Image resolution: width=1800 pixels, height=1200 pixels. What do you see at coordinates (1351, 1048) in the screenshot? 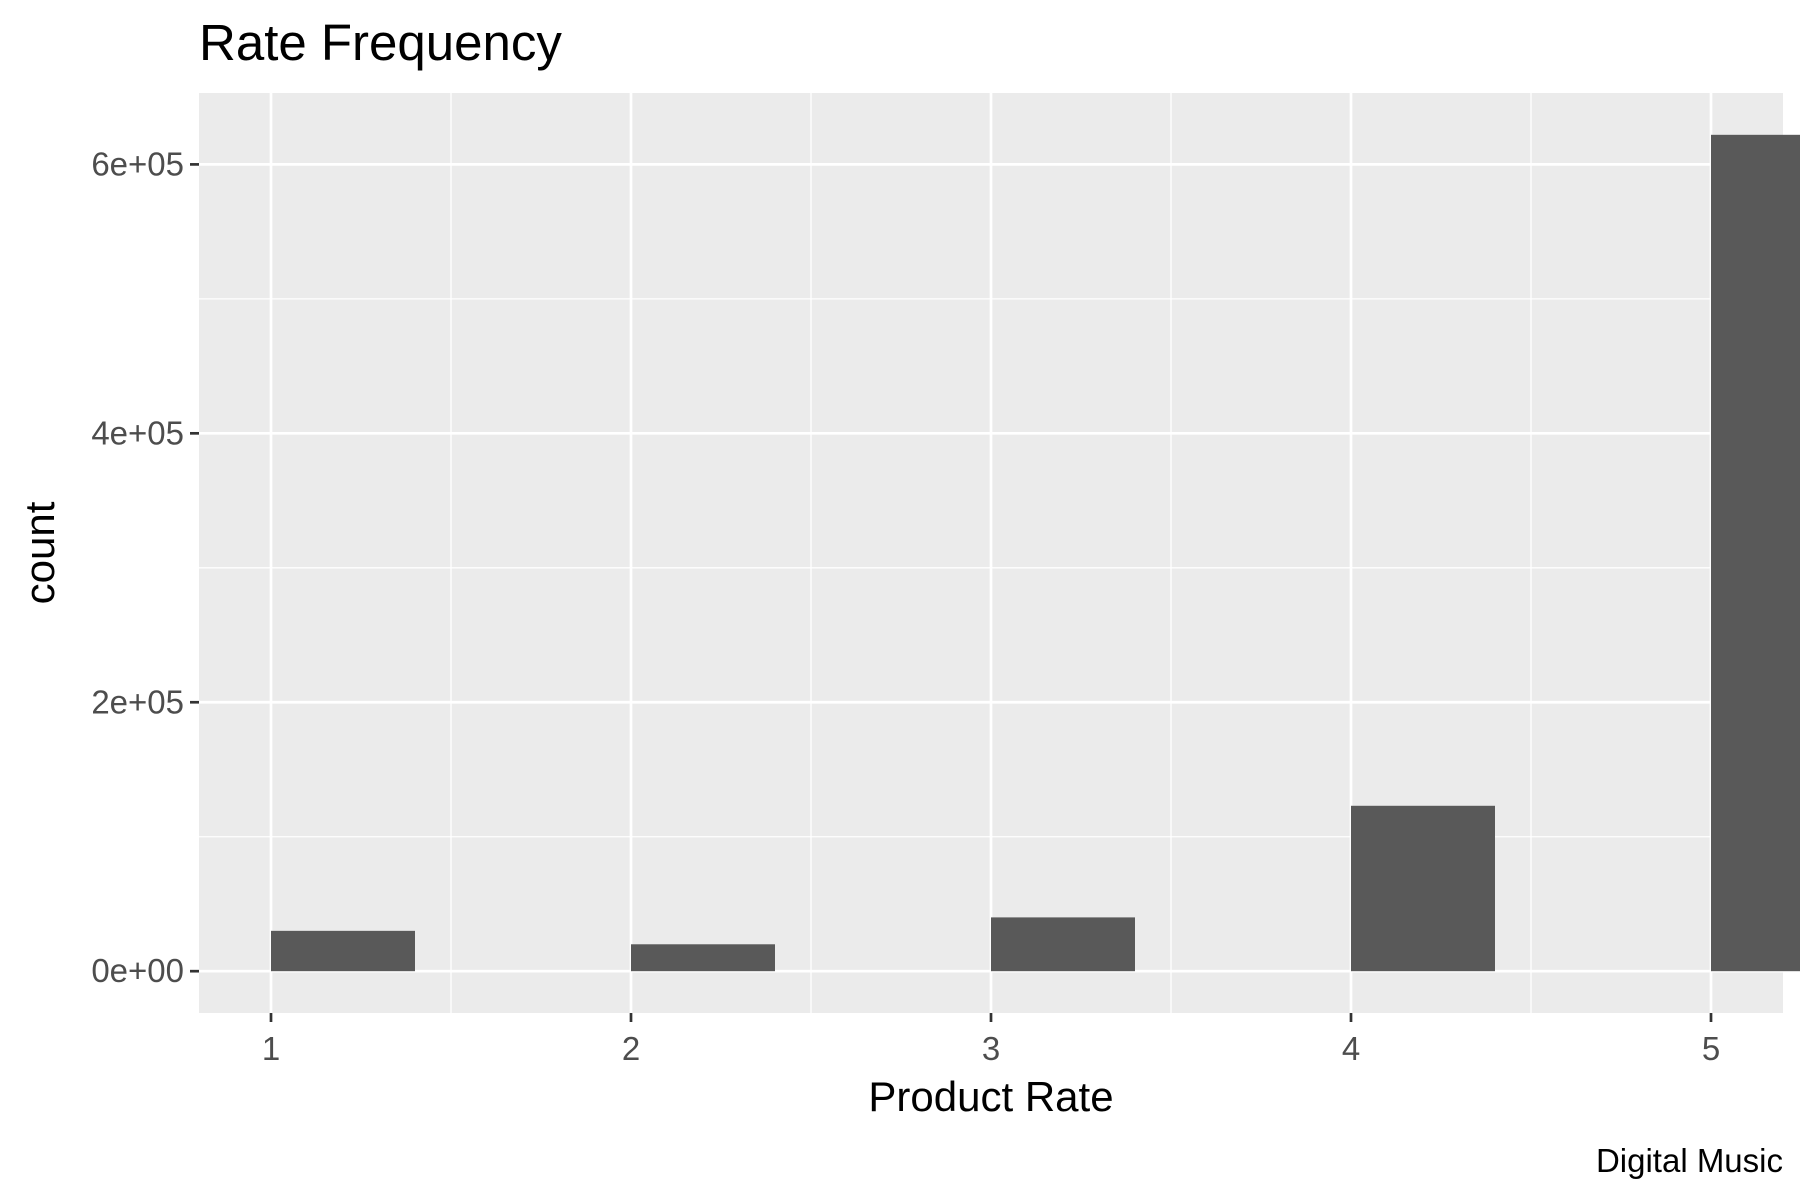
I see `x-tick-label: 4` at bounding box center [1351, 1048].